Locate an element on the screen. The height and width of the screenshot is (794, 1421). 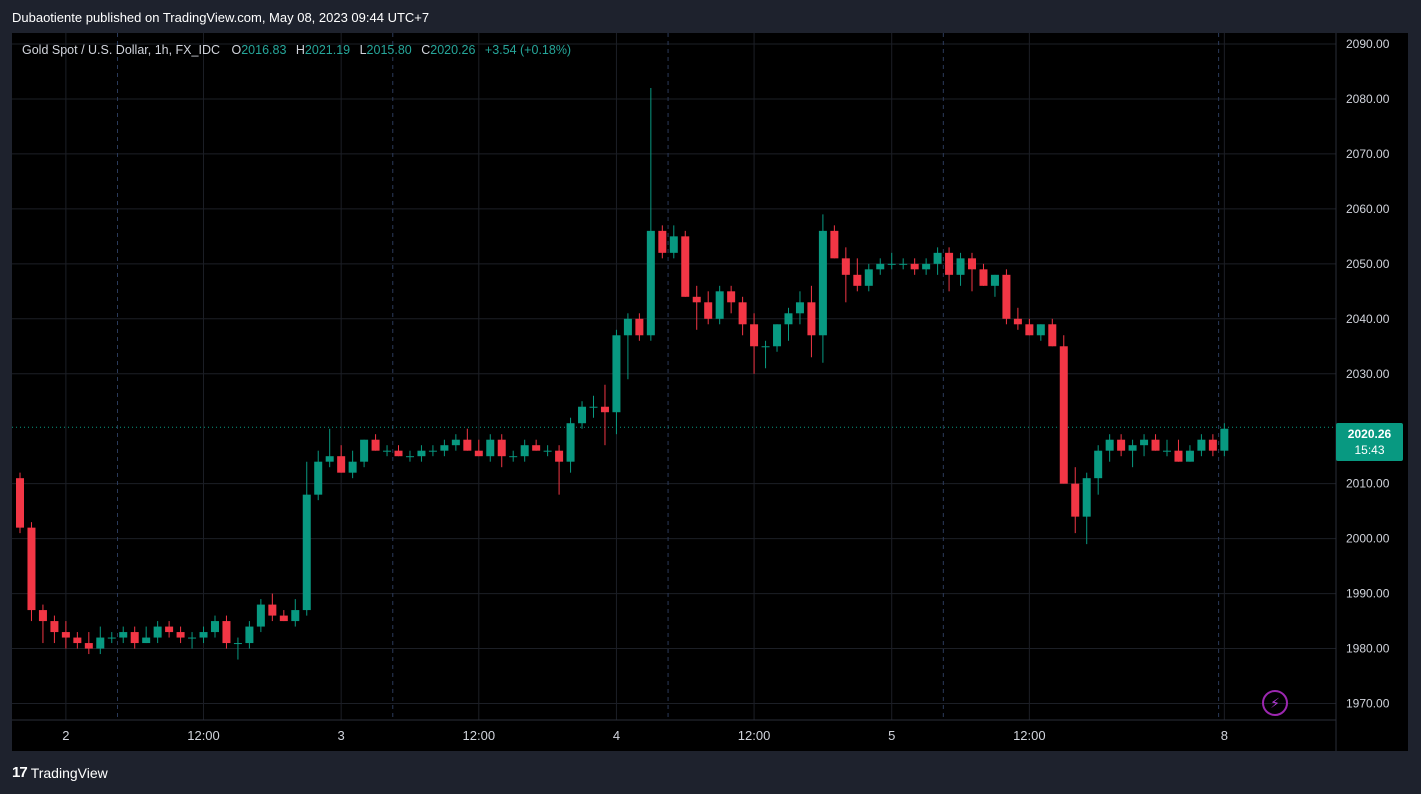
symbol-title: Gold Spot / U.S. Dollar, 1h, FX_IDC is located at coordinates (121, 50).